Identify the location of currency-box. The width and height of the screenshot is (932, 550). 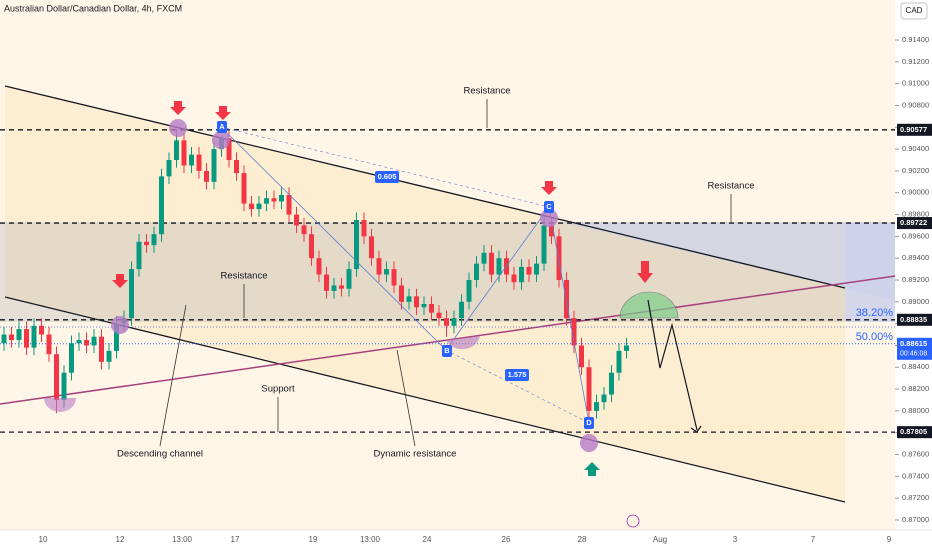
(914, 11).